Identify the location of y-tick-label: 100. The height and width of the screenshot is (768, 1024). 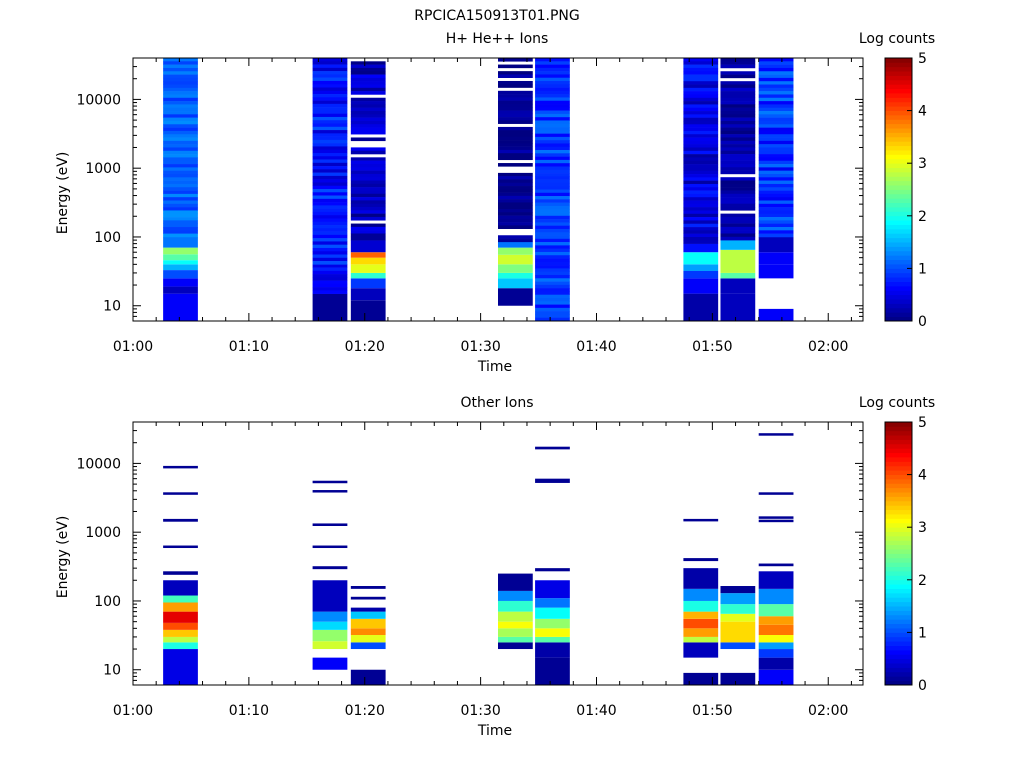
(107, 238).